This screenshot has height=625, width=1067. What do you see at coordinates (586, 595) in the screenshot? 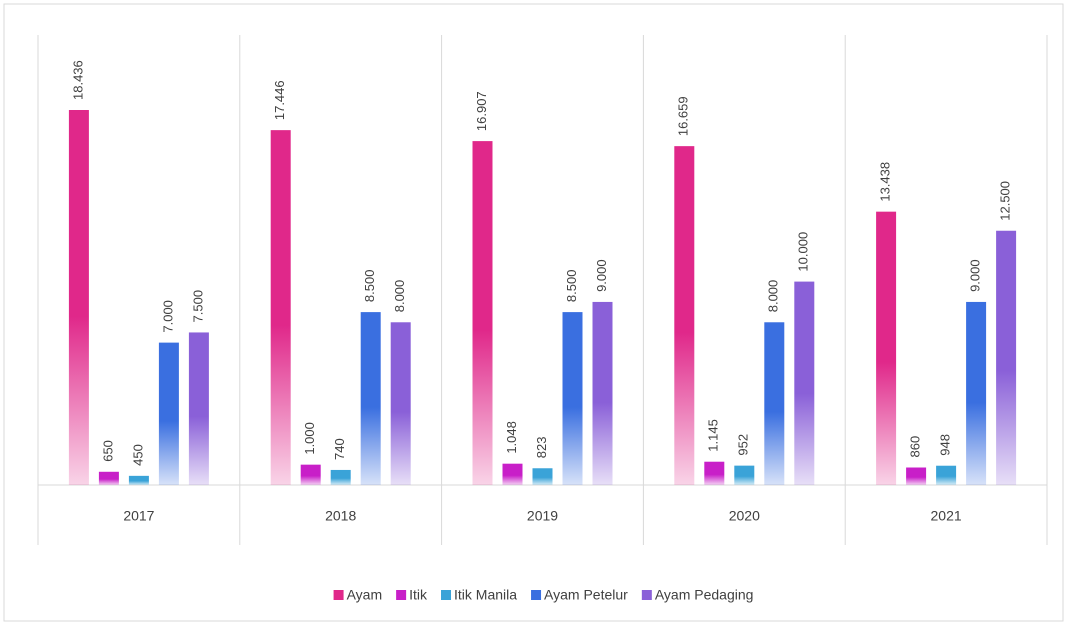
I see `legend-label: Ayam Petelur` at bounding box center [586, 595].